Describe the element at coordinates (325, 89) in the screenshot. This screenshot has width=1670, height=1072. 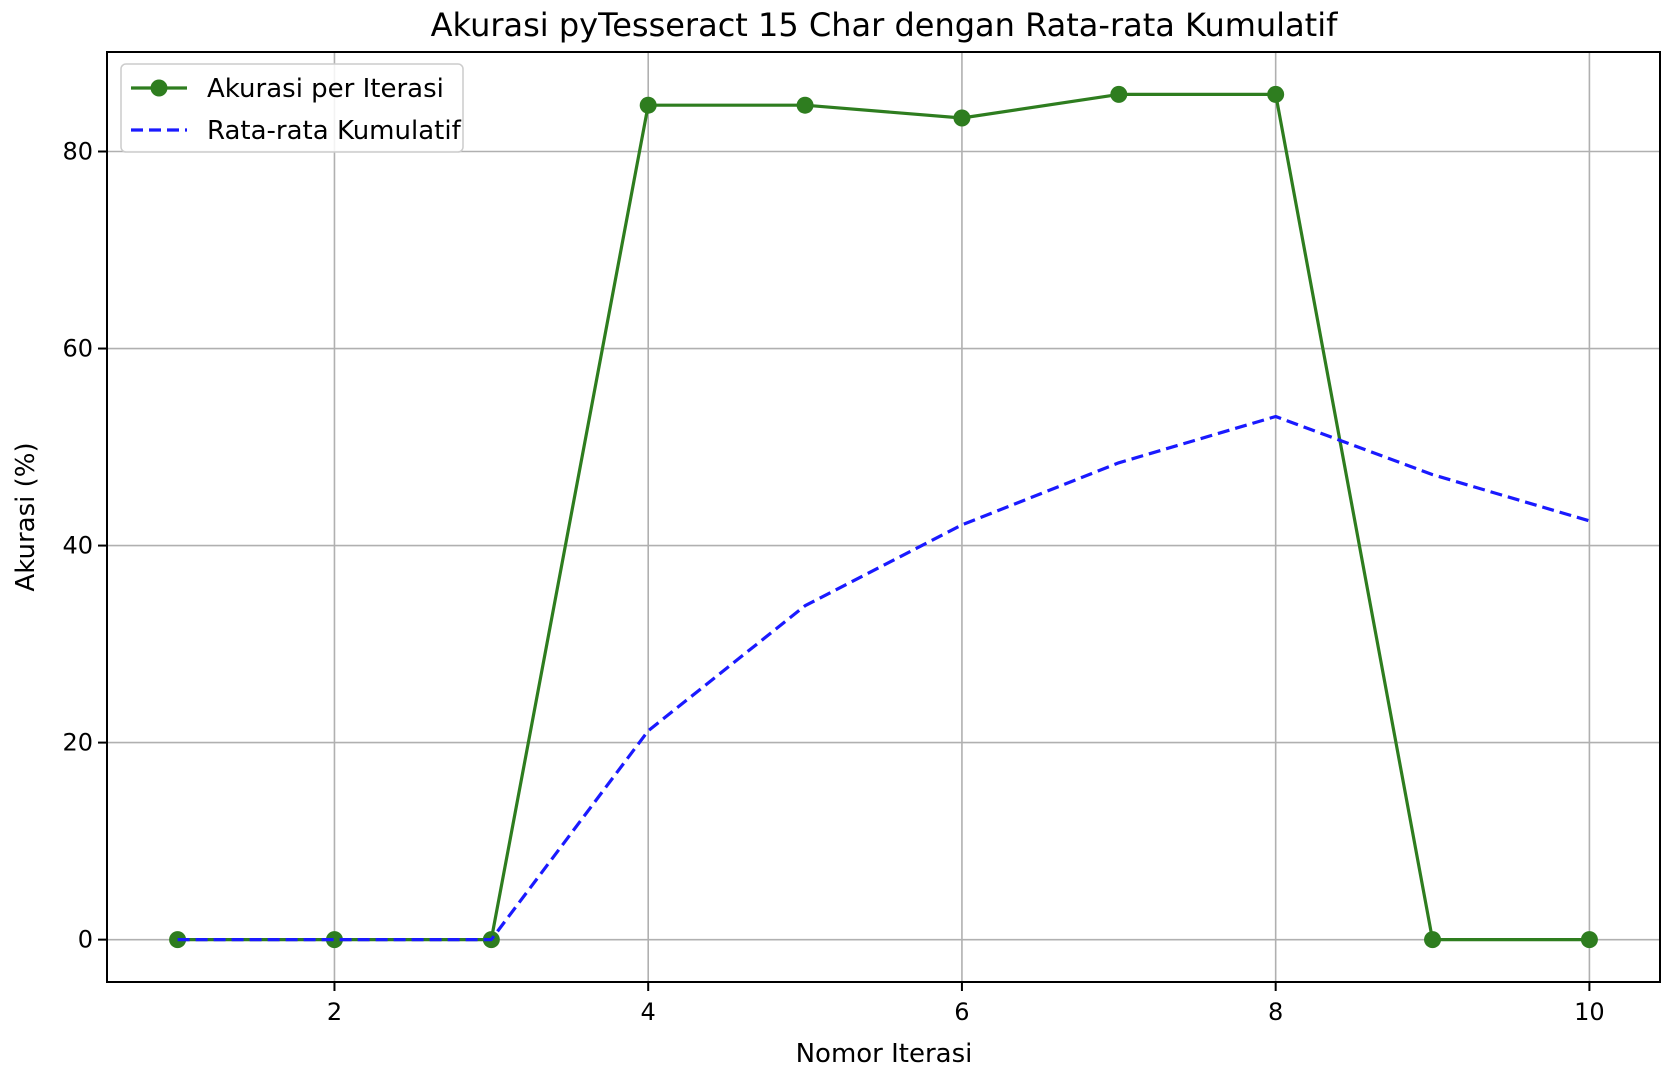
I see `legend-label: Akurasi per Iterasi` at that location.